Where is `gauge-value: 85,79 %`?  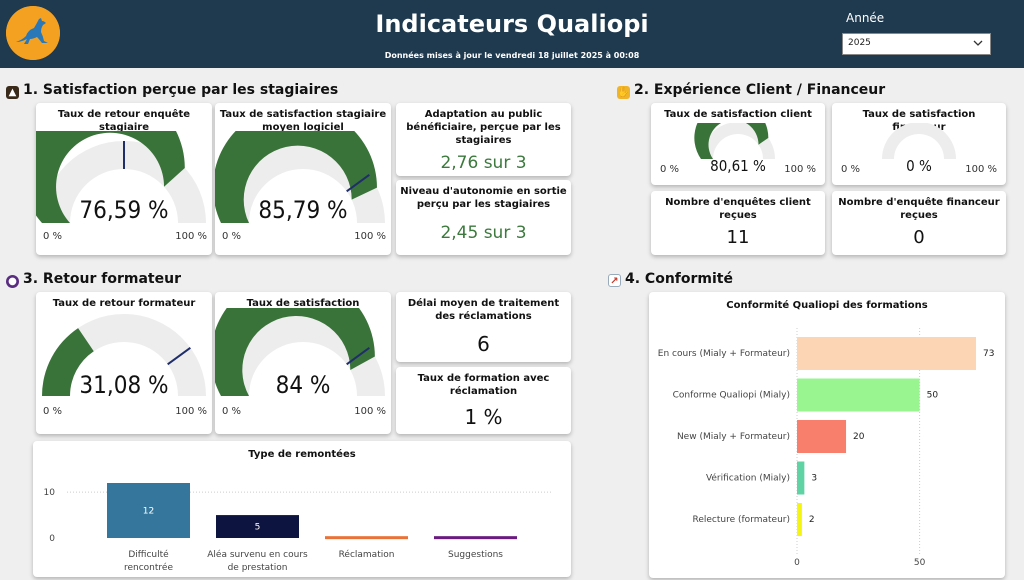 gauge-value: 85,79 % is located at coordinates (303, 210).